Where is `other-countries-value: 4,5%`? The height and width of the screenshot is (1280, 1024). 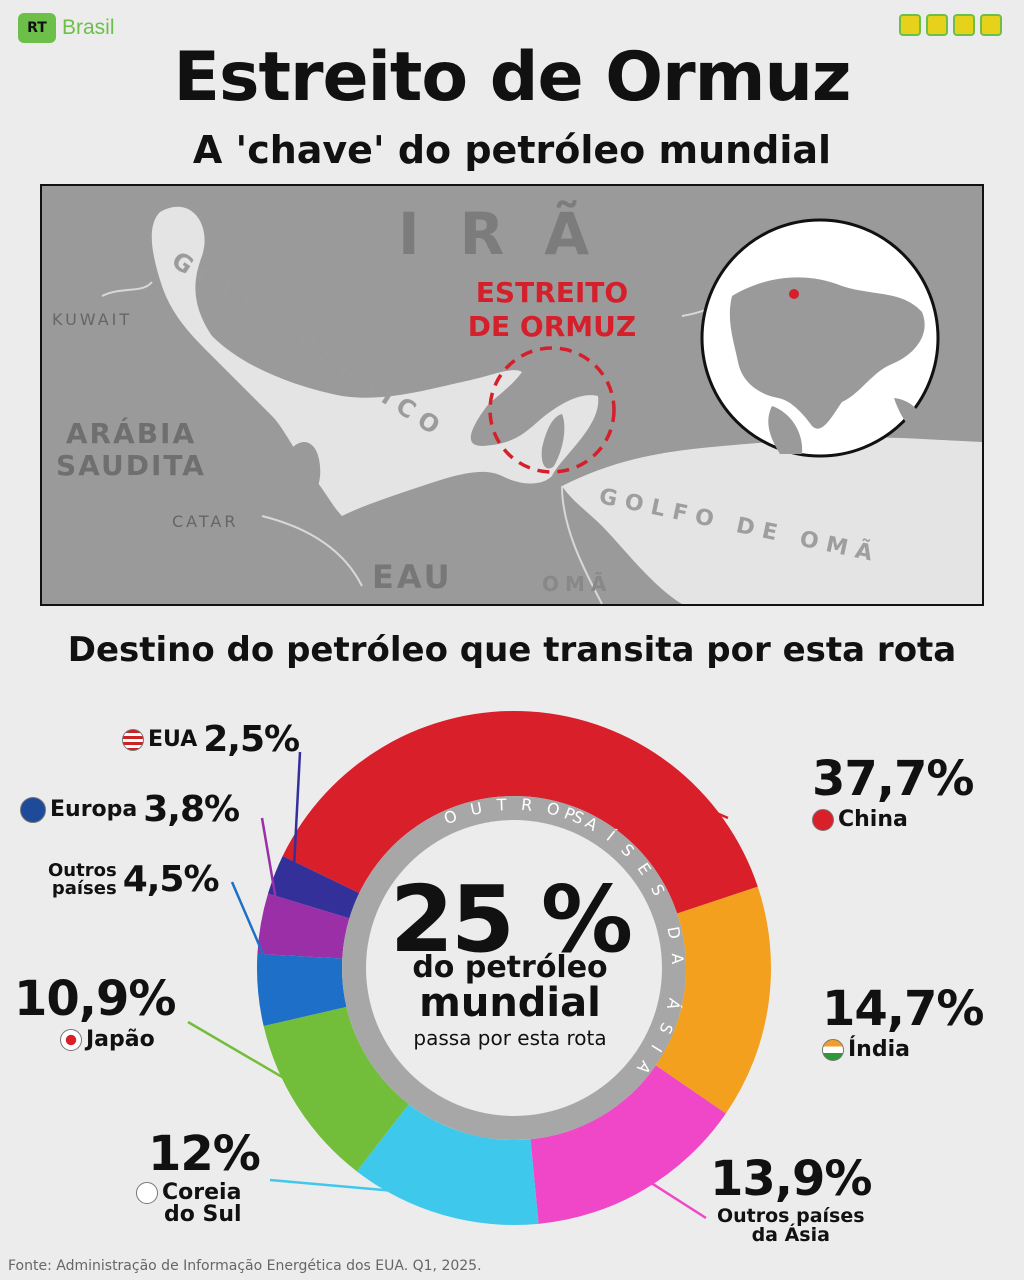
other-countries-value: 4,5% is located at coordinates (171, 879).